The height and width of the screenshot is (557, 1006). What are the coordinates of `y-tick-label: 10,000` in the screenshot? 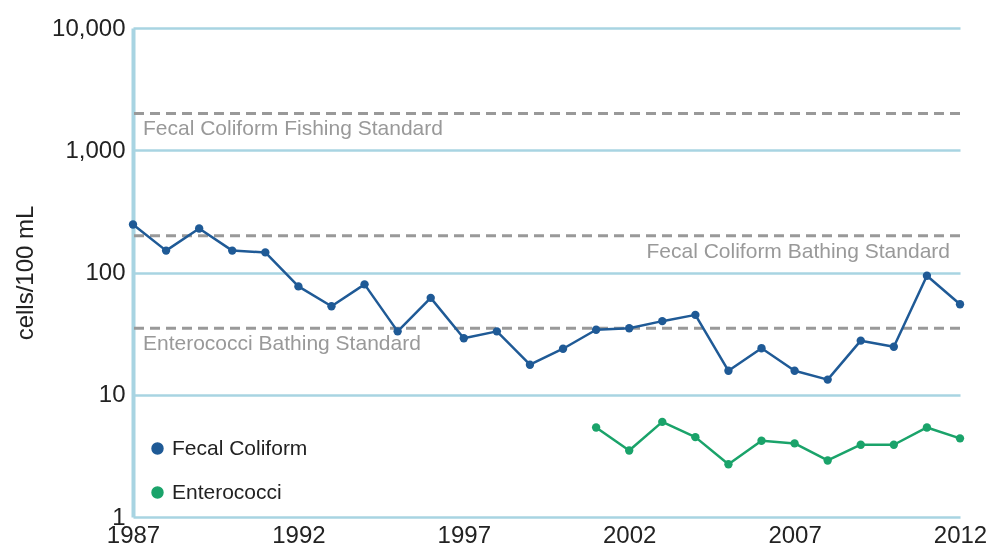 It's located at (89, 27).